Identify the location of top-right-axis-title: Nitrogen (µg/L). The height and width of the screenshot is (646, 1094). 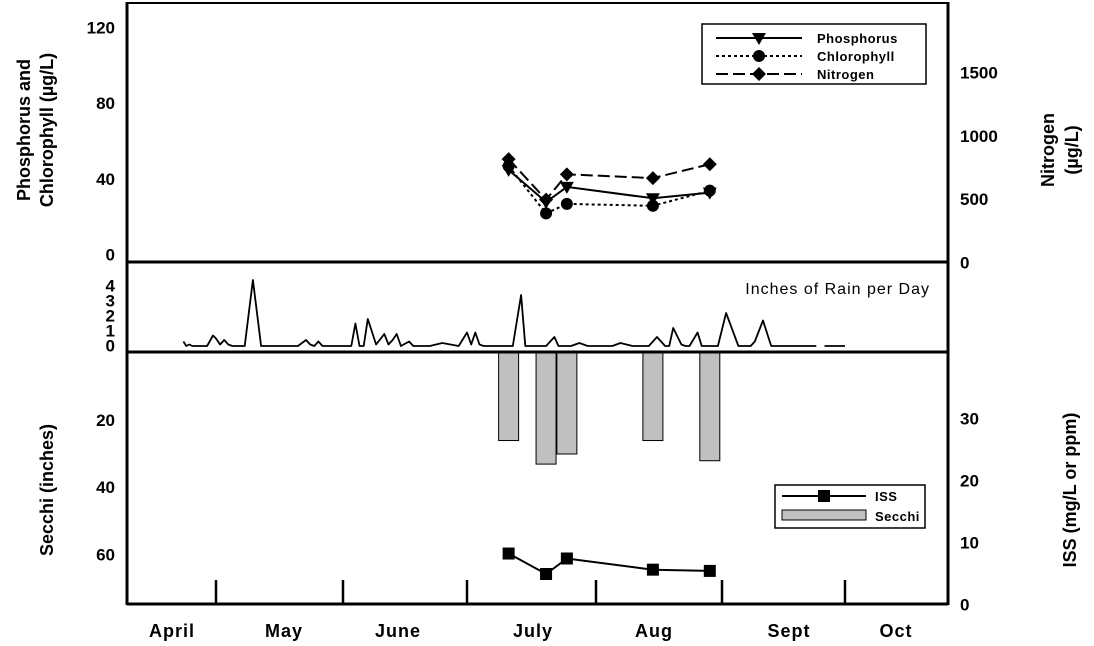
(1060, 150).